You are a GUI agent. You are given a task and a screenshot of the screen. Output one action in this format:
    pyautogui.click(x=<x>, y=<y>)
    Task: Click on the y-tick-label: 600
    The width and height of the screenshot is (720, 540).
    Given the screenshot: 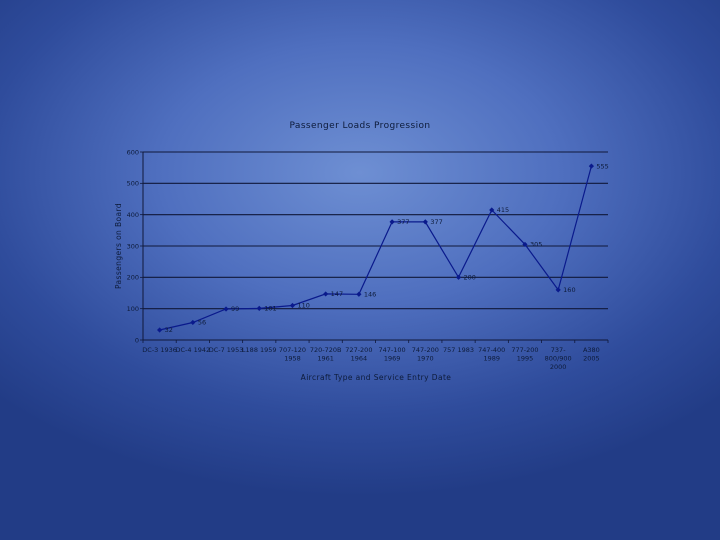 What is the action you would take?
    pyautogui.click(x=133, y=152)
    